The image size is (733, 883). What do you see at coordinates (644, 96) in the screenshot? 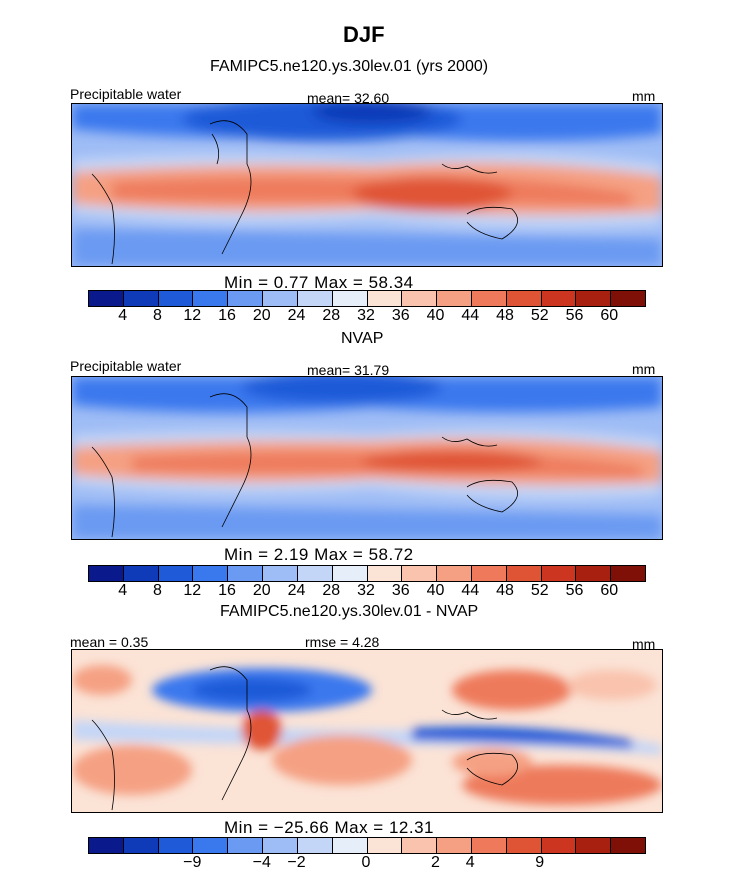
I see `panel1-units: mm` at bounding box center [644, 96].